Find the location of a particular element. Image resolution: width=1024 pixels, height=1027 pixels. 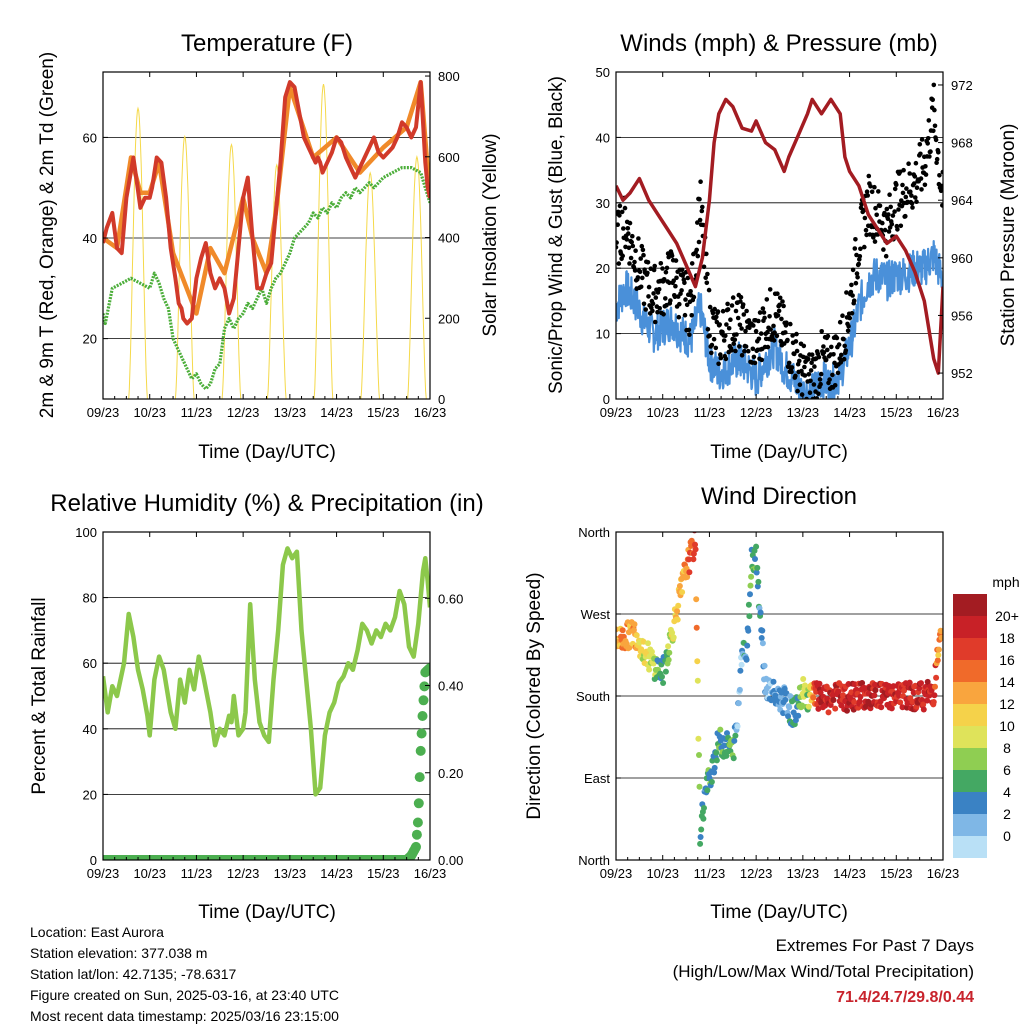

y-tick-label: 60 is located at coordinates (90, 137).